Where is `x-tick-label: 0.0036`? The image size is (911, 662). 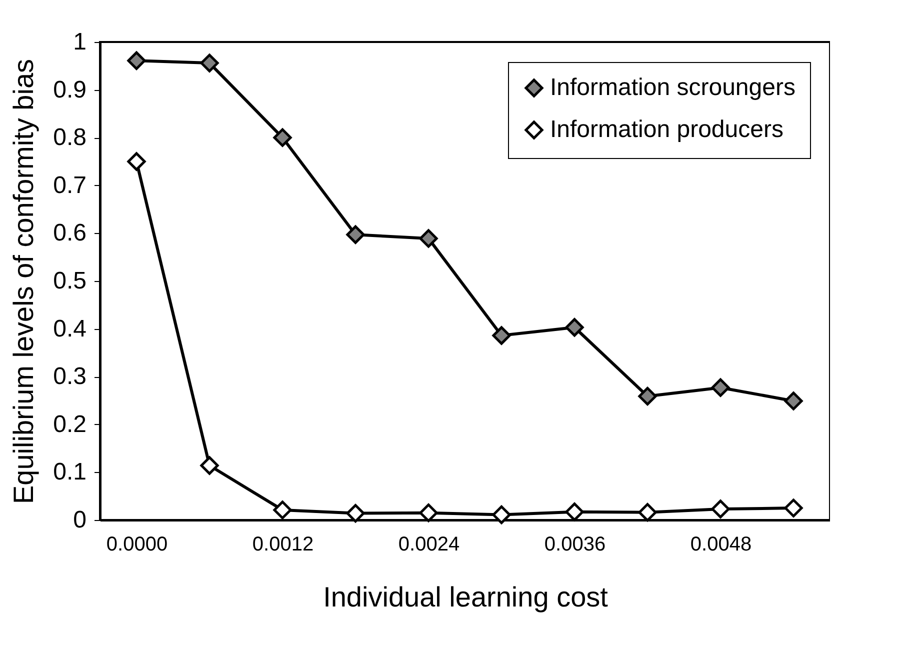 x-tick-label: 0.0036 is located at coordinates (575, 545).